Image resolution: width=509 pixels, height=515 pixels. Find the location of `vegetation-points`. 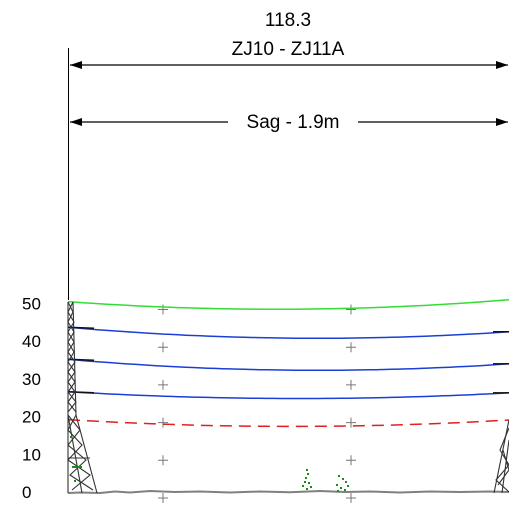

vegetation-points is located at coordinates (325, 480).